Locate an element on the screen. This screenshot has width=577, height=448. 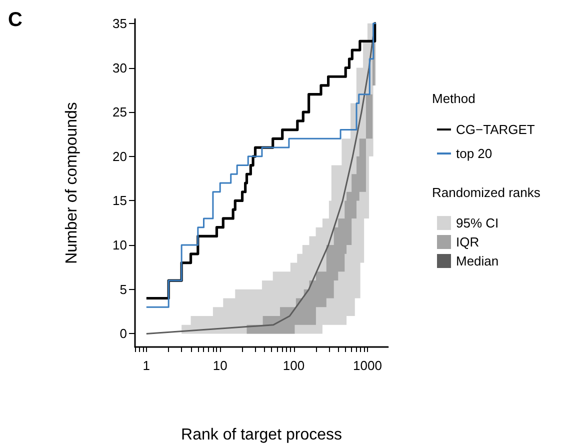
y-tick-label: 25 is located at coordinates (119, 112).